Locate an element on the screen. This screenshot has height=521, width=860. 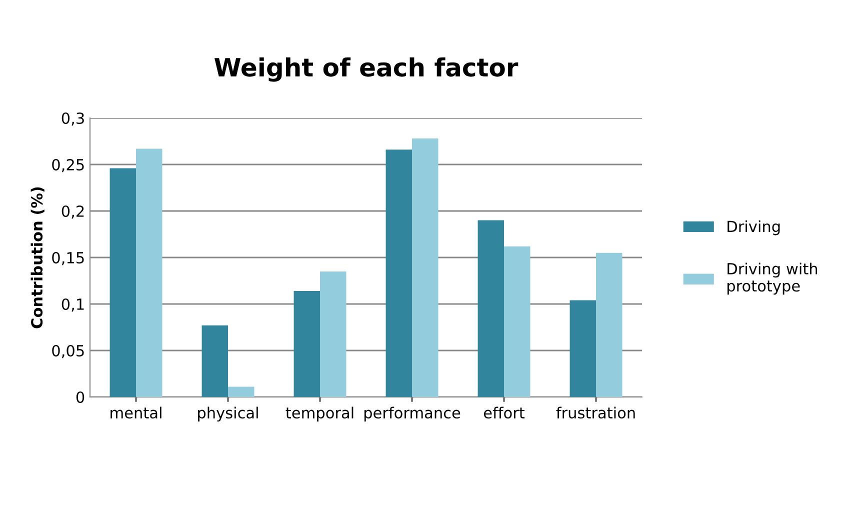
x-tick-label: mental is located at coordinates (136, 412).